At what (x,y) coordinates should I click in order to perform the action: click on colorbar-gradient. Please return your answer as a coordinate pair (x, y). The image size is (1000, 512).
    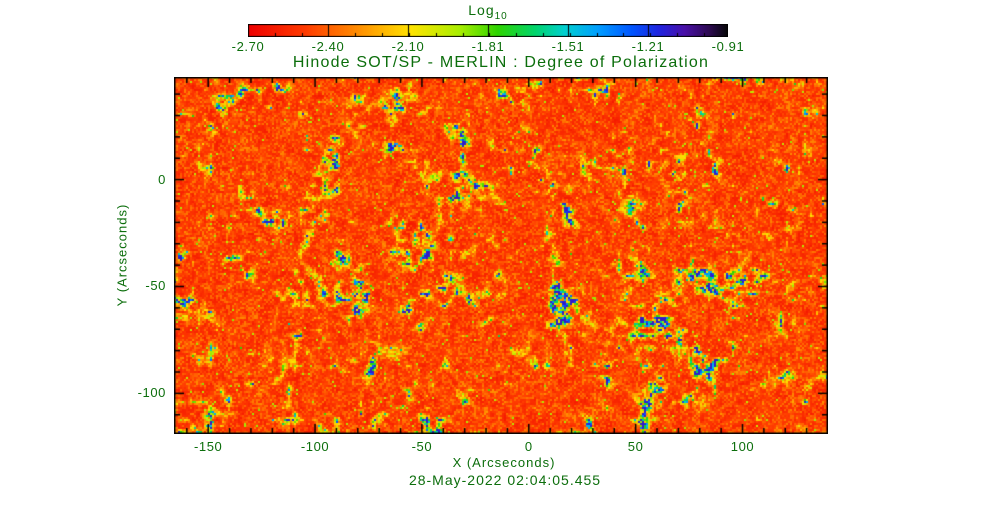
    Looking at the image, I should click on (488, 30).